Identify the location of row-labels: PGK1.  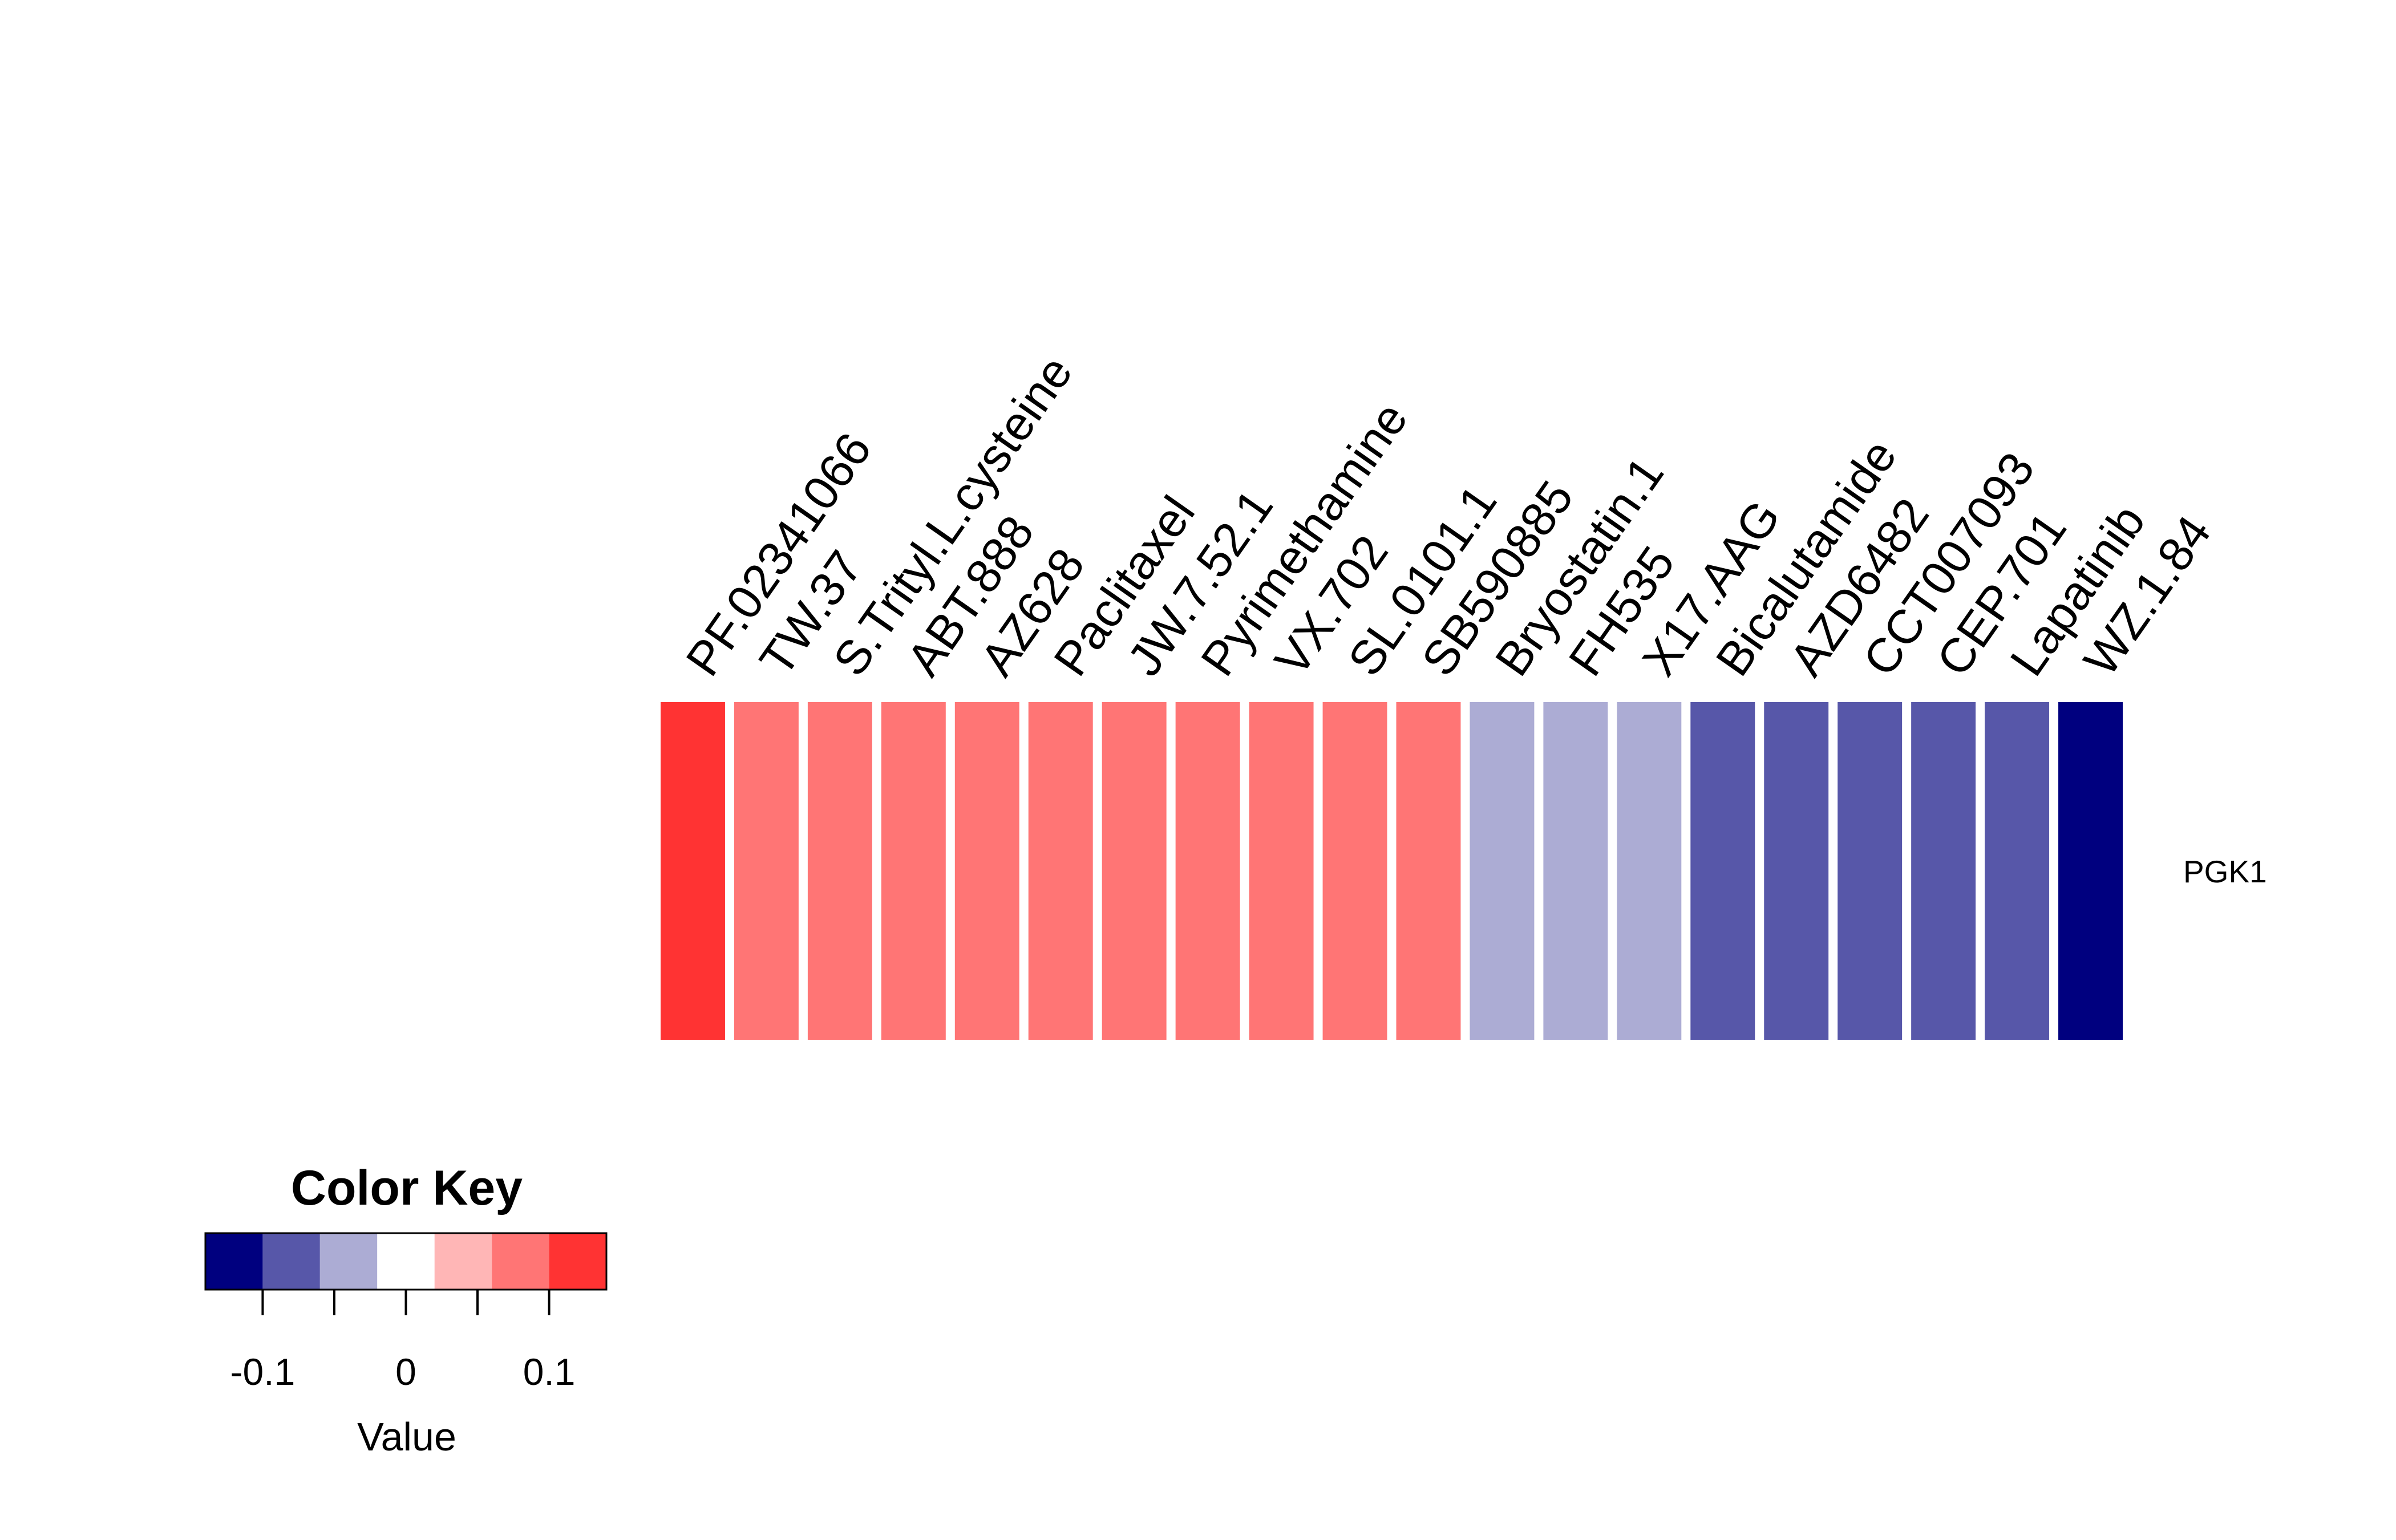
(2225, 872).